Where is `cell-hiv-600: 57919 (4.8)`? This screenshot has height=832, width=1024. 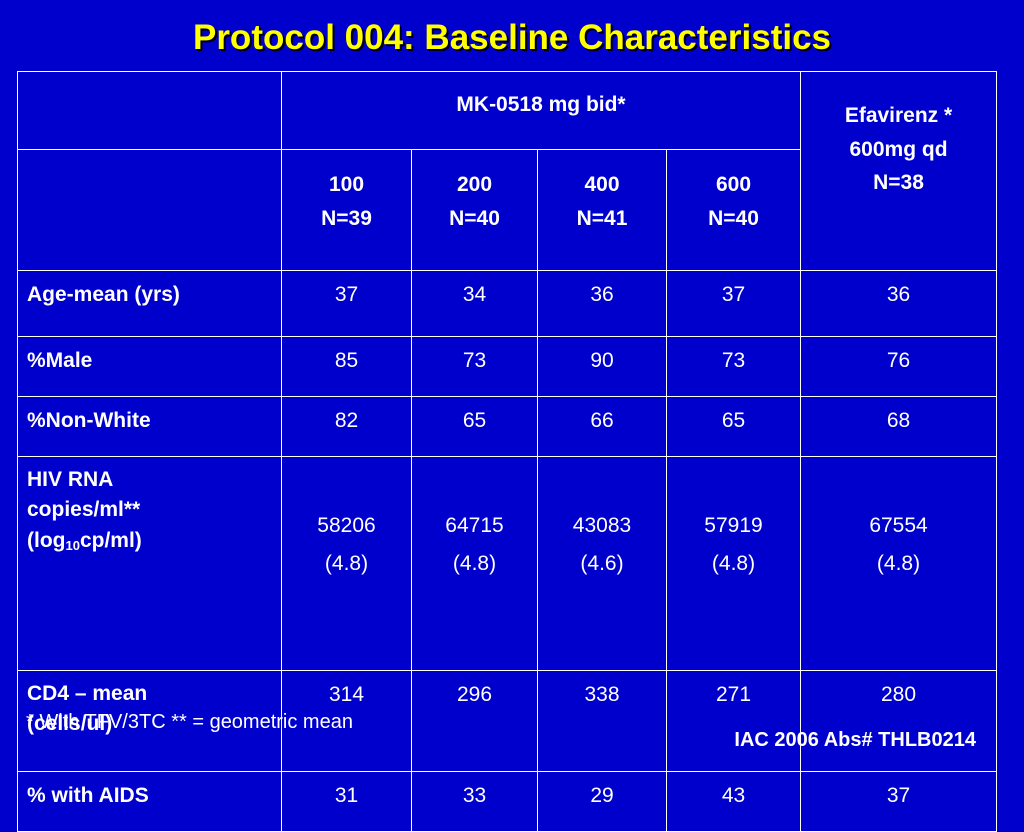
cell-hiv-600: 57919 (4.8) is located at coordinates (733, 563).